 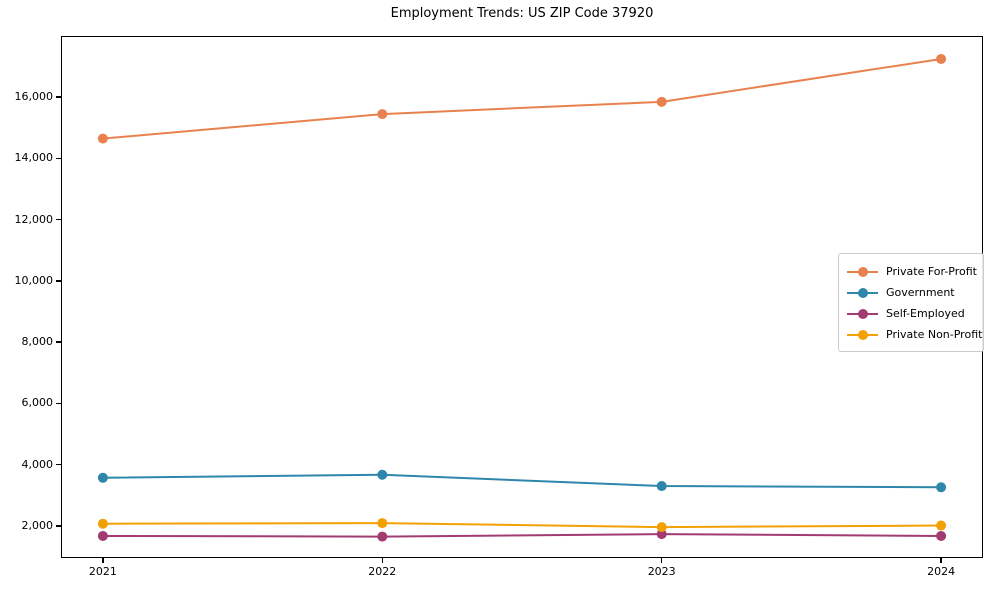 I want to click on y-axis-tick-label: 4,000, so click(x=37, y=464).